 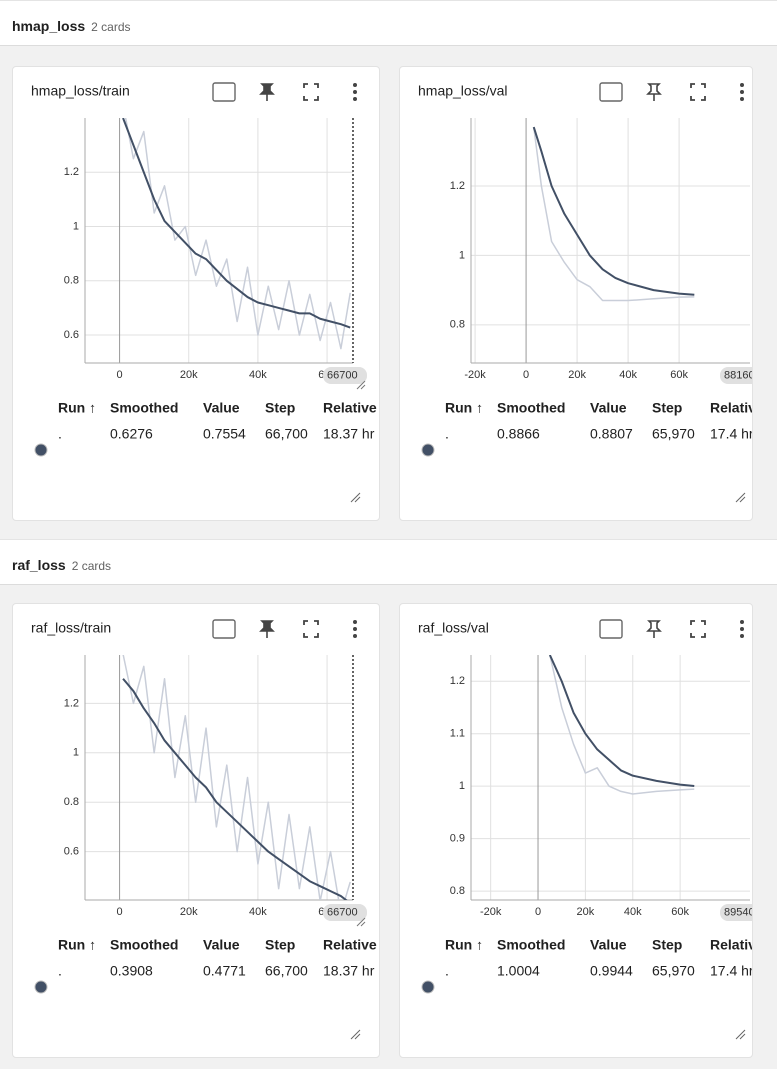 I want to click on section-title: raf_loss 2 cards, so click(x=62, y=565).